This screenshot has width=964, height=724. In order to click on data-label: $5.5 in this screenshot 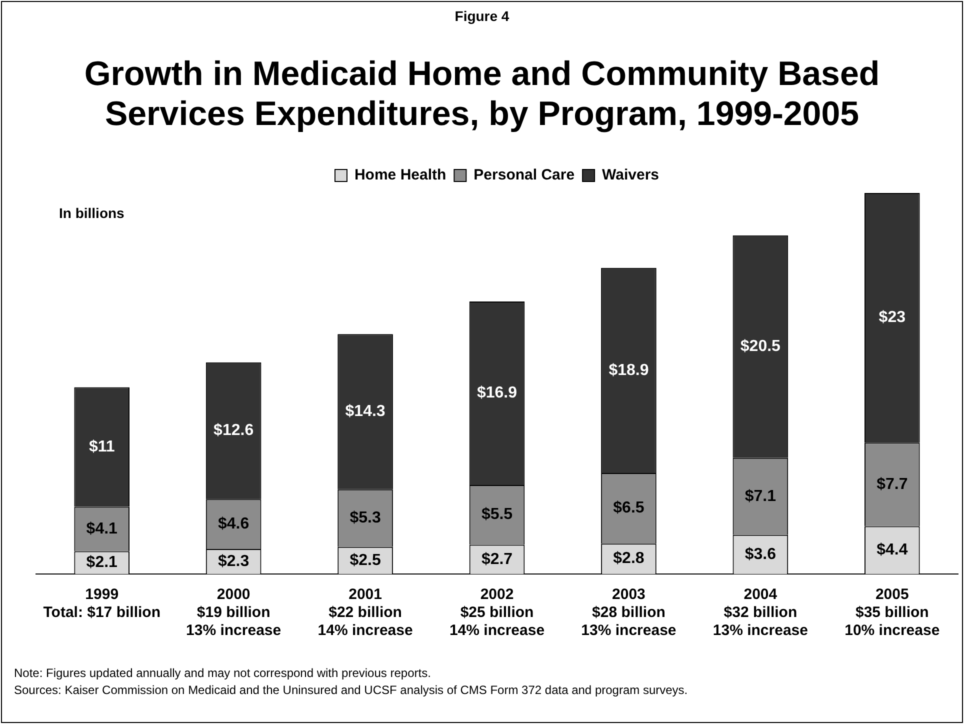, I will do `click(497, 515)`.